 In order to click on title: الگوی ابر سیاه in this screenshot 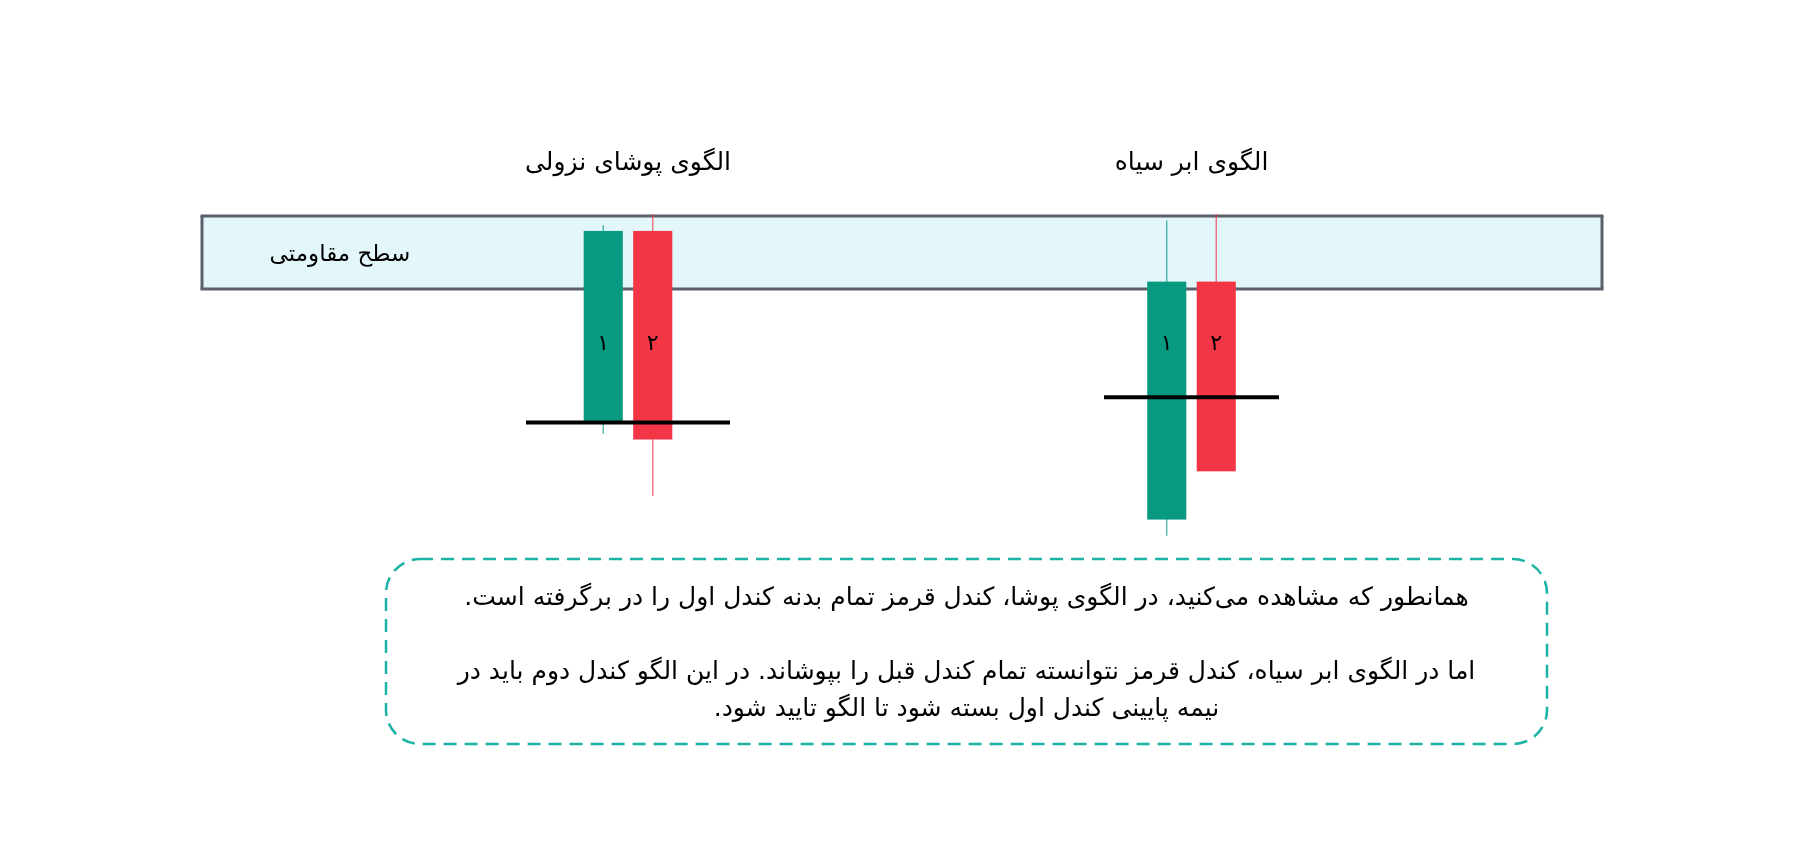, I will do `click(1191, 161)`.